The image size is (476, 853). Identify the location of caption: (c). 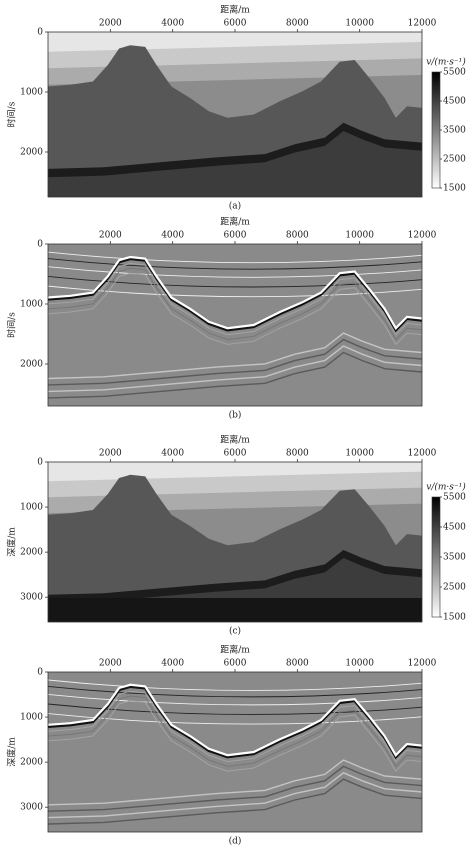
(235, 631).